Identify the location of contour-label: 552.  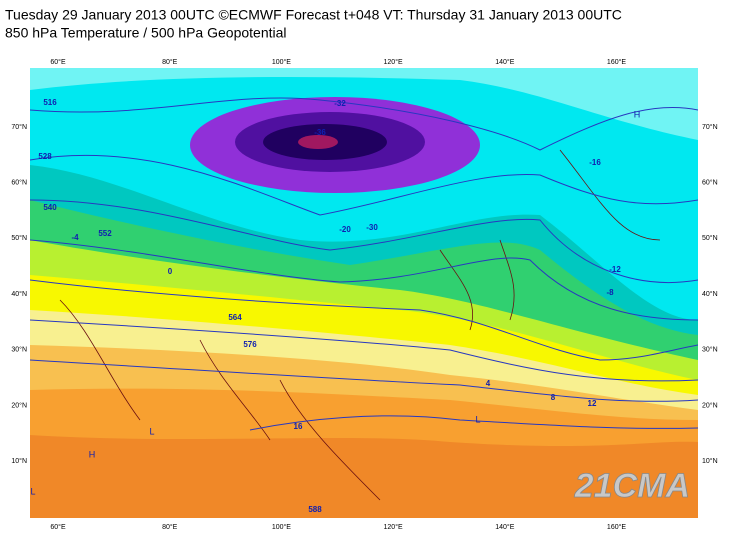
(105, 233).